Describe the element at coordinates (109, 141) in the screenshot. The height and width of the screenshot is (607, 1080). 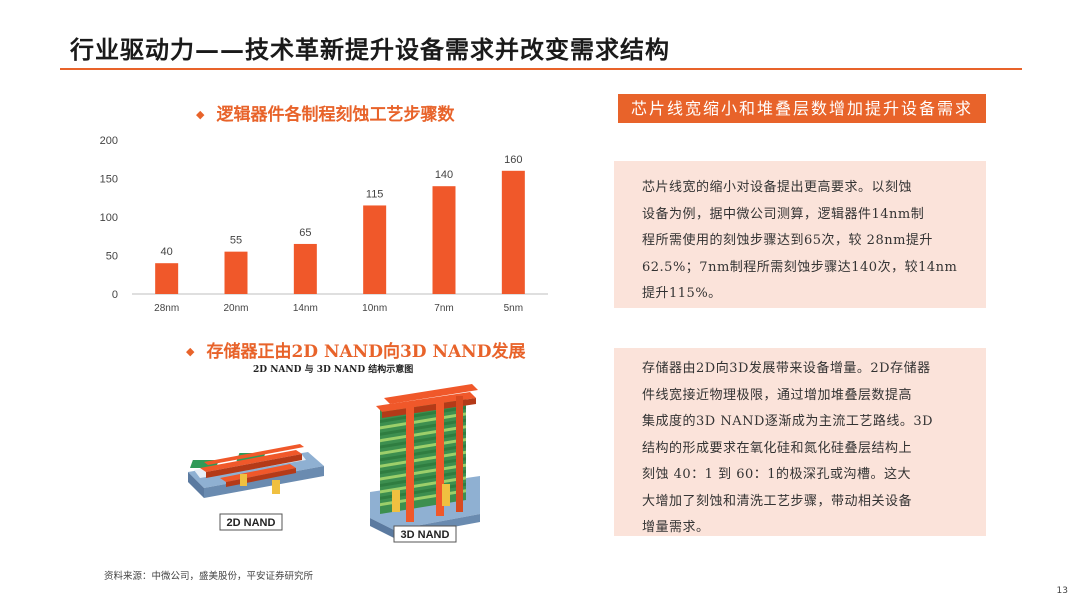
I see `y-tick-label: 200` at that location.